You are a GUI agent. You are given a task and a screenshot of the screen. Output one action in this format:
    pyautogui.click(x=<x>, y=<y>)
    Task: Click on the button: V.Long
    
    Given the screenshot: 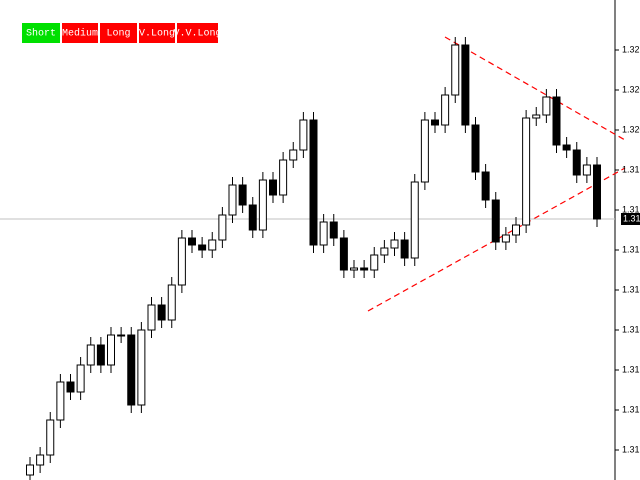 What is the action you would take?
    pyautogui.click(x=157, y=33)
    